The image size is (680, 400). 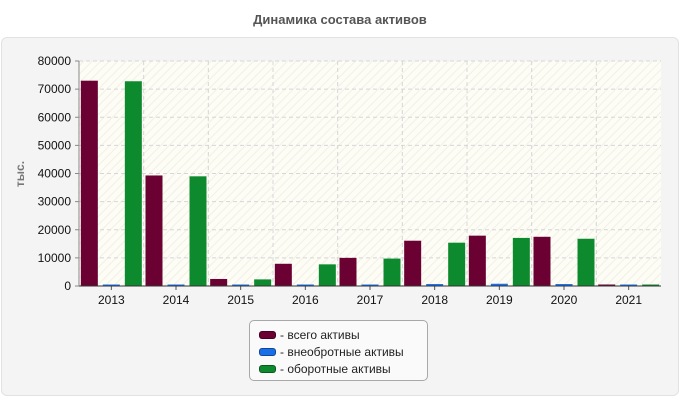 I want to click on x-axis-ticks: 2013 2014 2015 2016 2017 2018 2019 2020 2021, so click(x=370, y=296).